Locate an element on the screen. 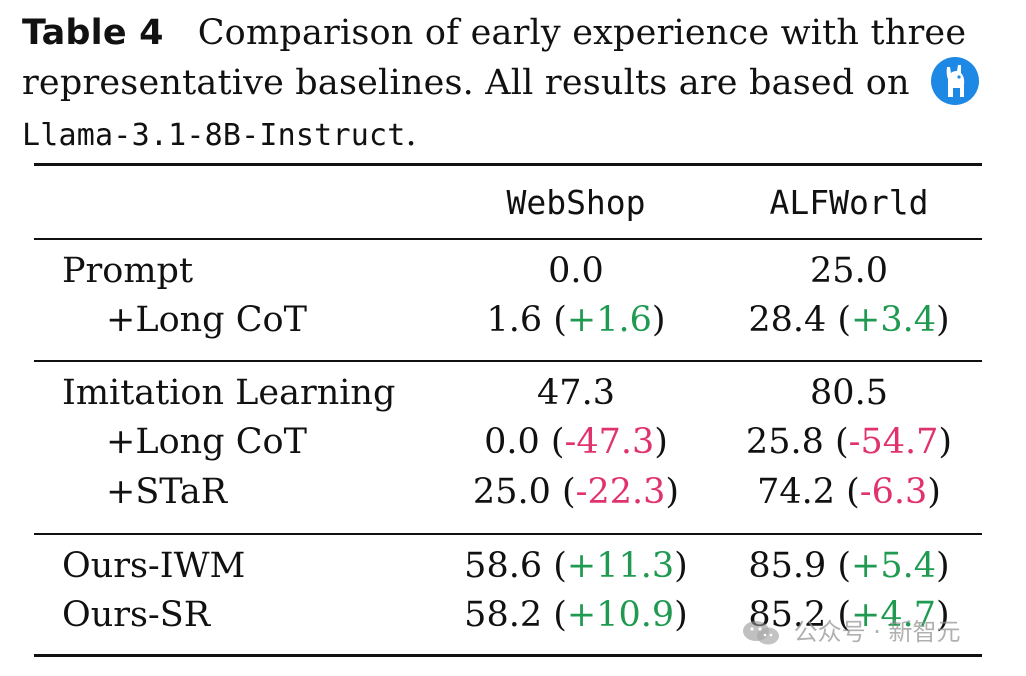 The height and width of the screenshot is (676, 1026). llama-logo-icon is located at coordinates (955, 80).